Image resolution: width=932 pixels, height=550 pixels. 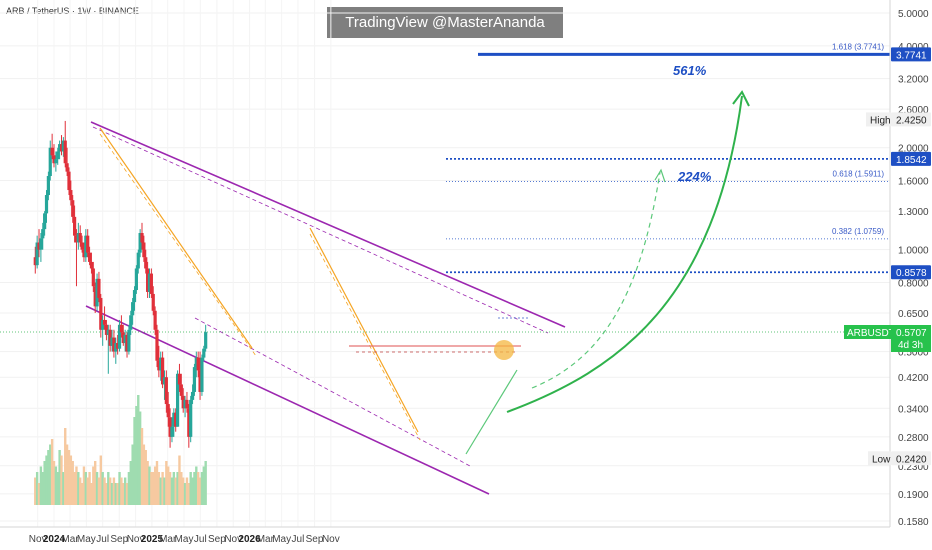 I want to click on trendline-2024, so click(x=176, y=238).